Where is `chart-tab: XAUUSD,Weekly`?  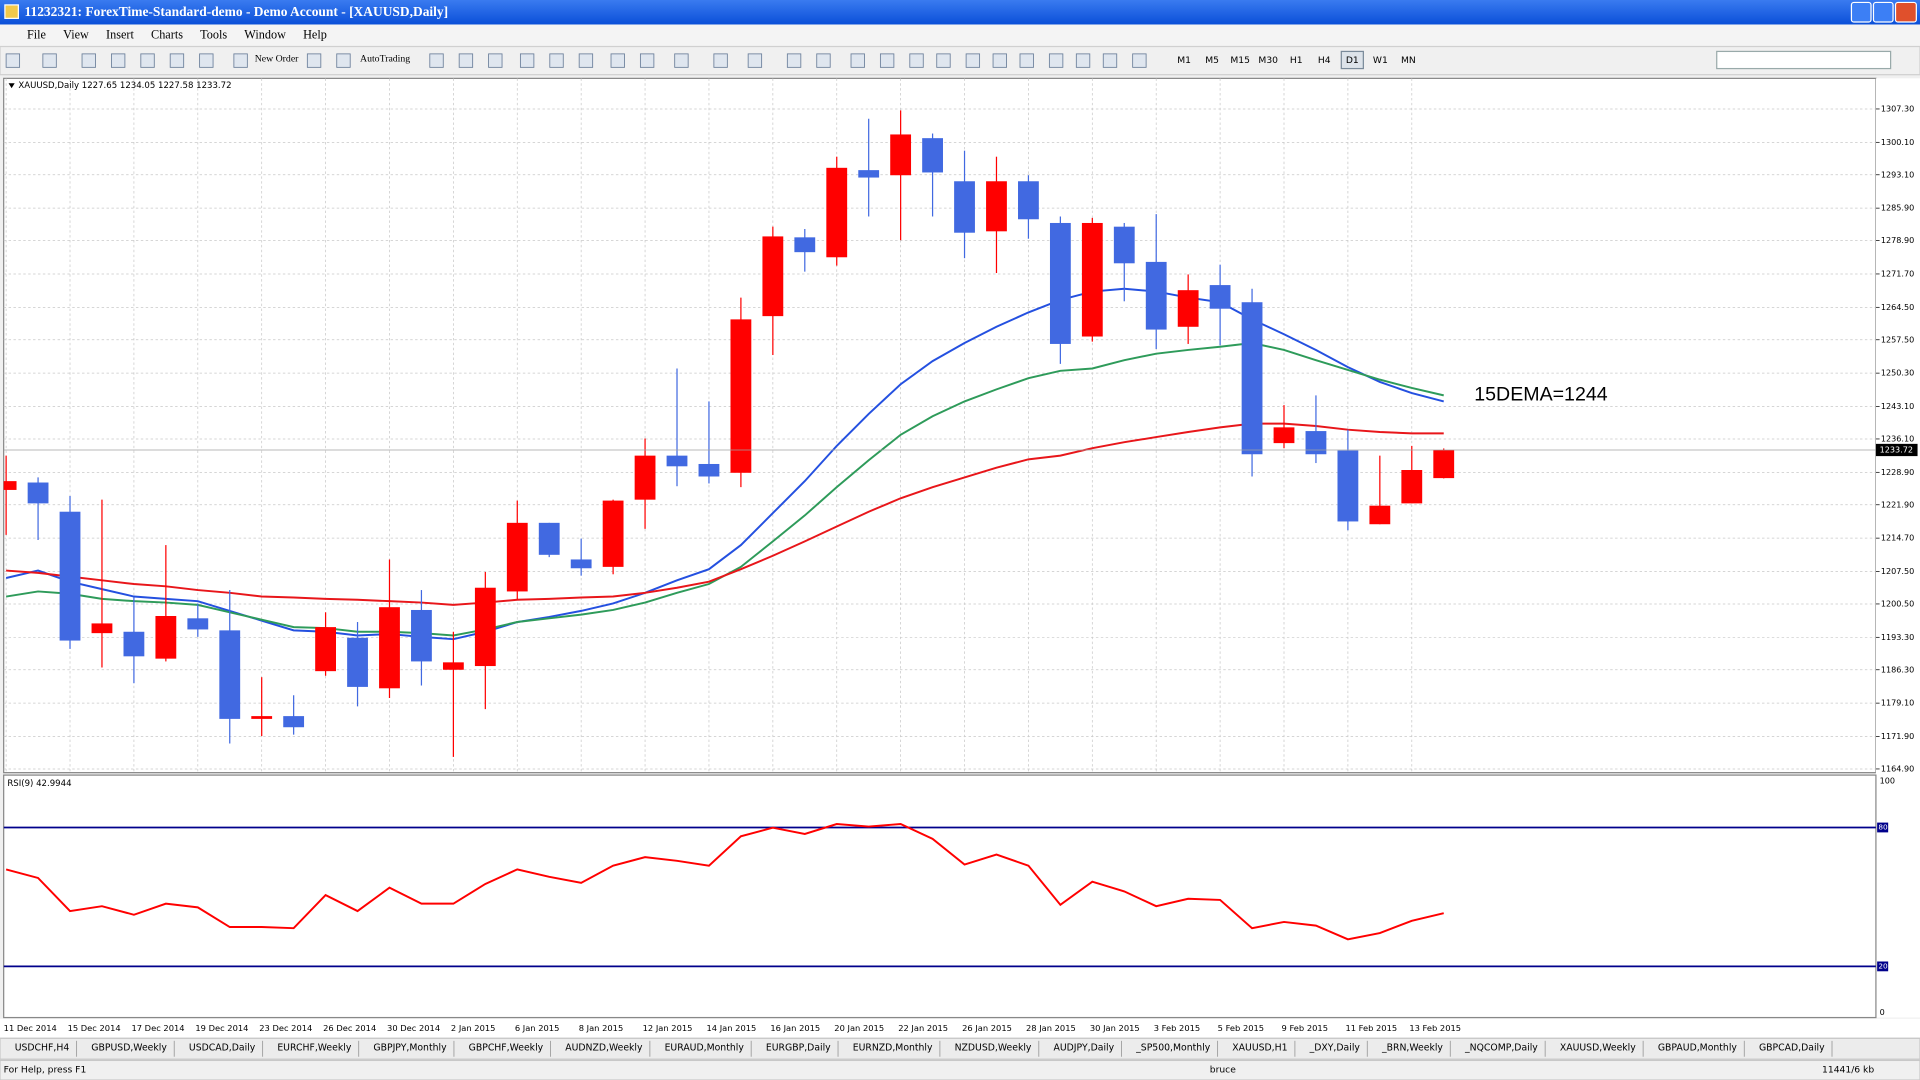 chart-tab: XAUUSD,Weekly is located at coordinates (1598, 1048).